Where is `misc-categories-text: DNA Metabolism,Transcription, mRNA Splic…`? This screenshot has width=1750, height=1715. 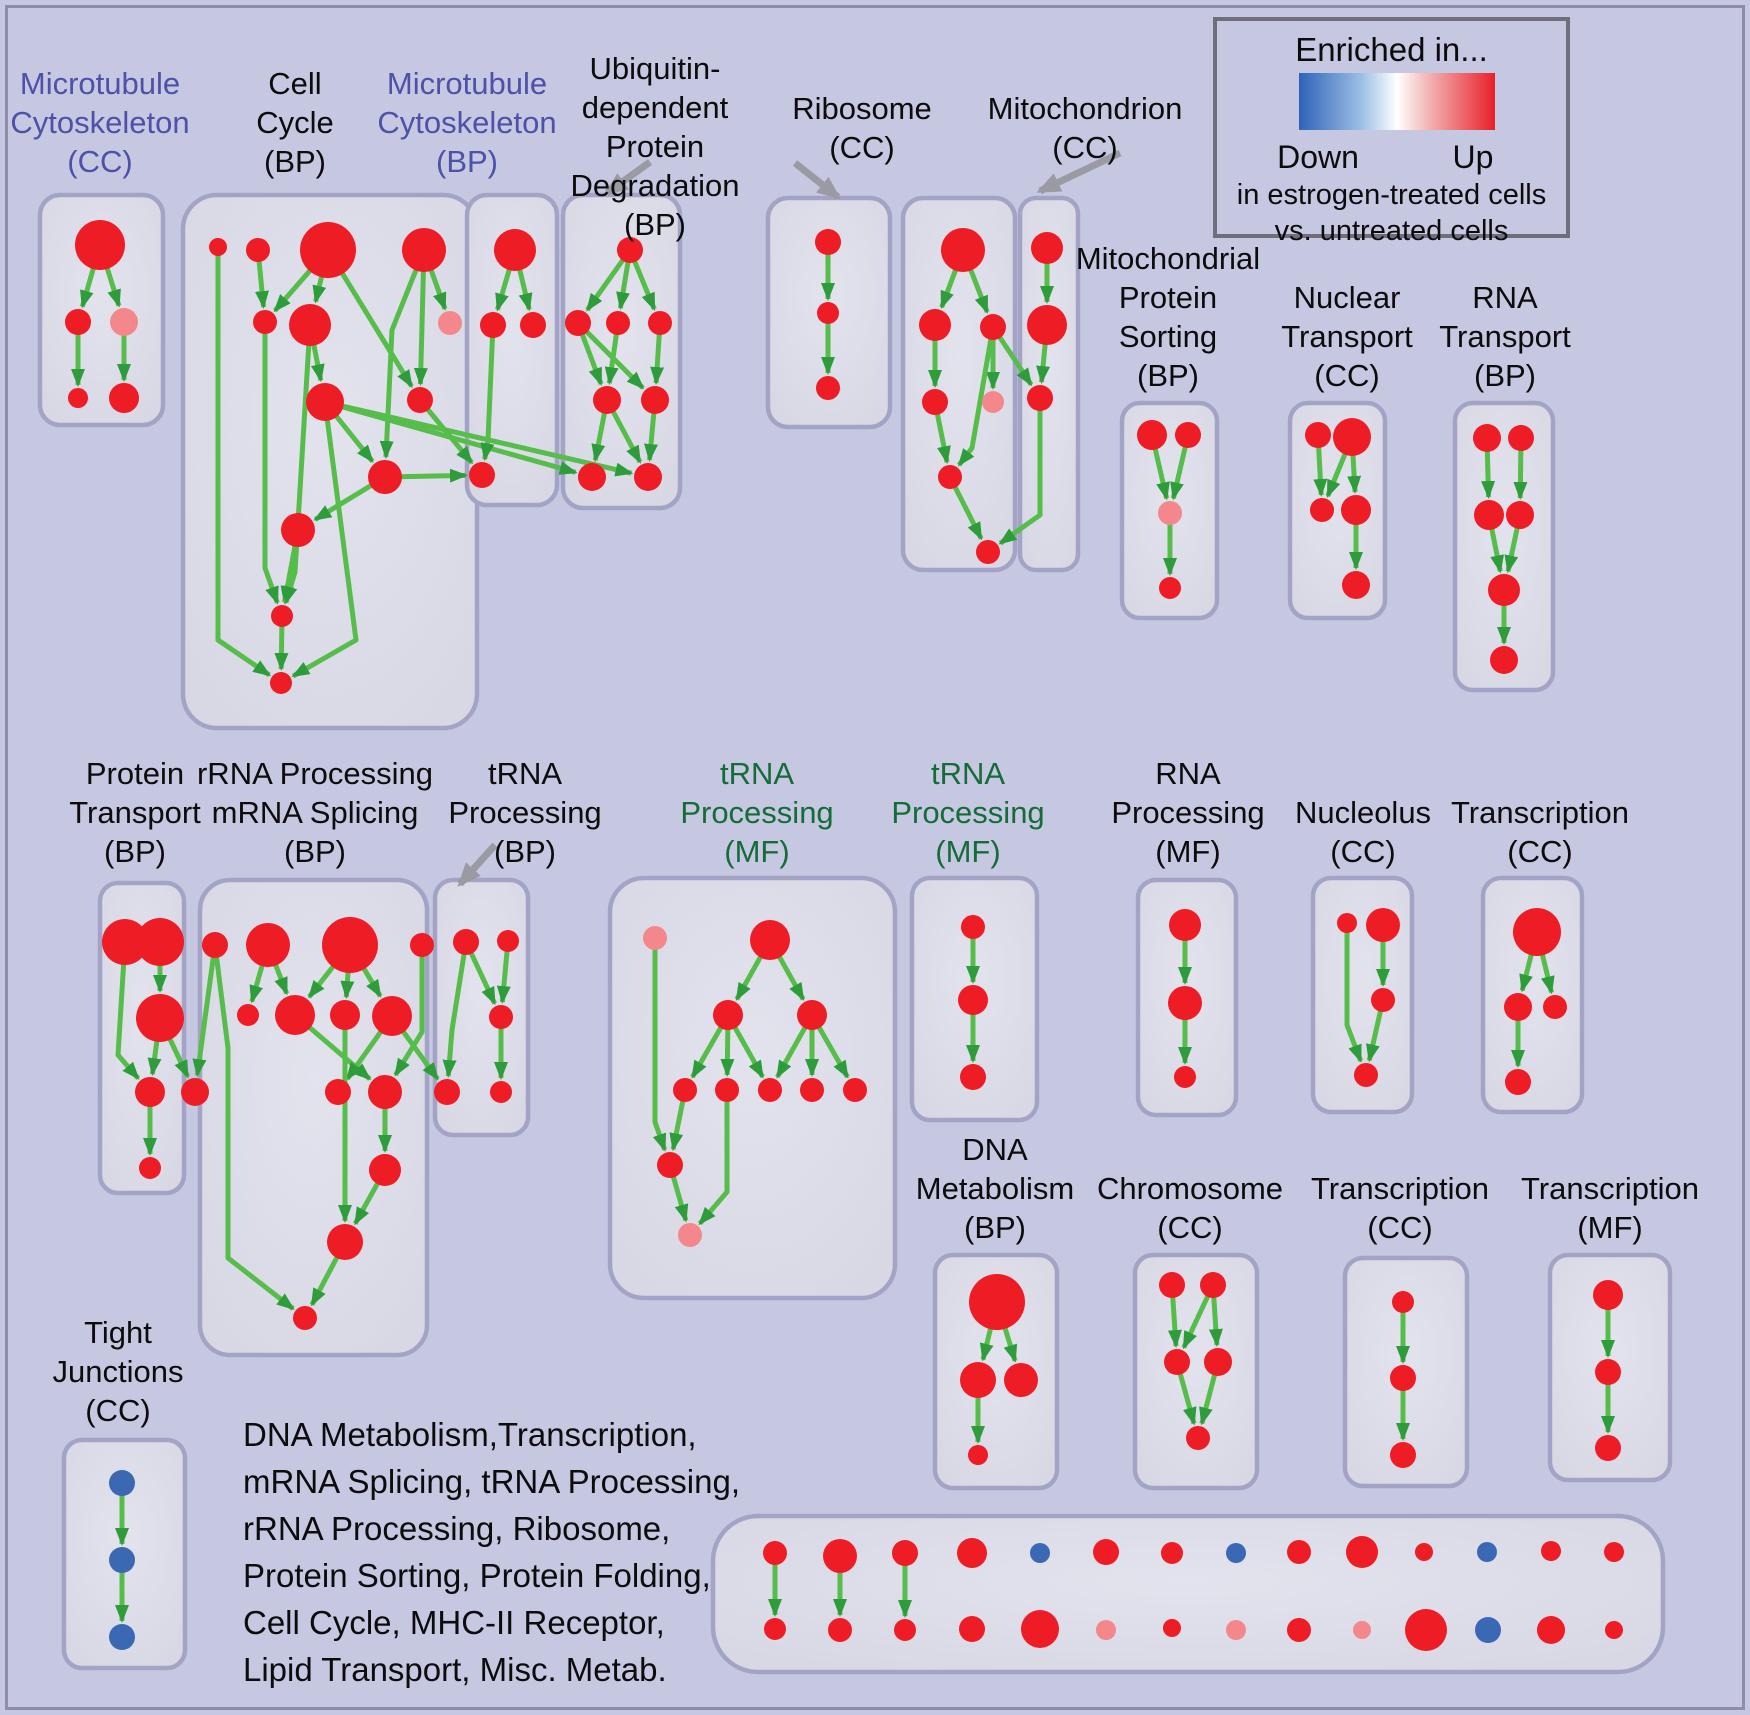 misc-categories-text: DNA Metabolism,Transcription, mRNA Splic… is located at coordinates (492, 1552).